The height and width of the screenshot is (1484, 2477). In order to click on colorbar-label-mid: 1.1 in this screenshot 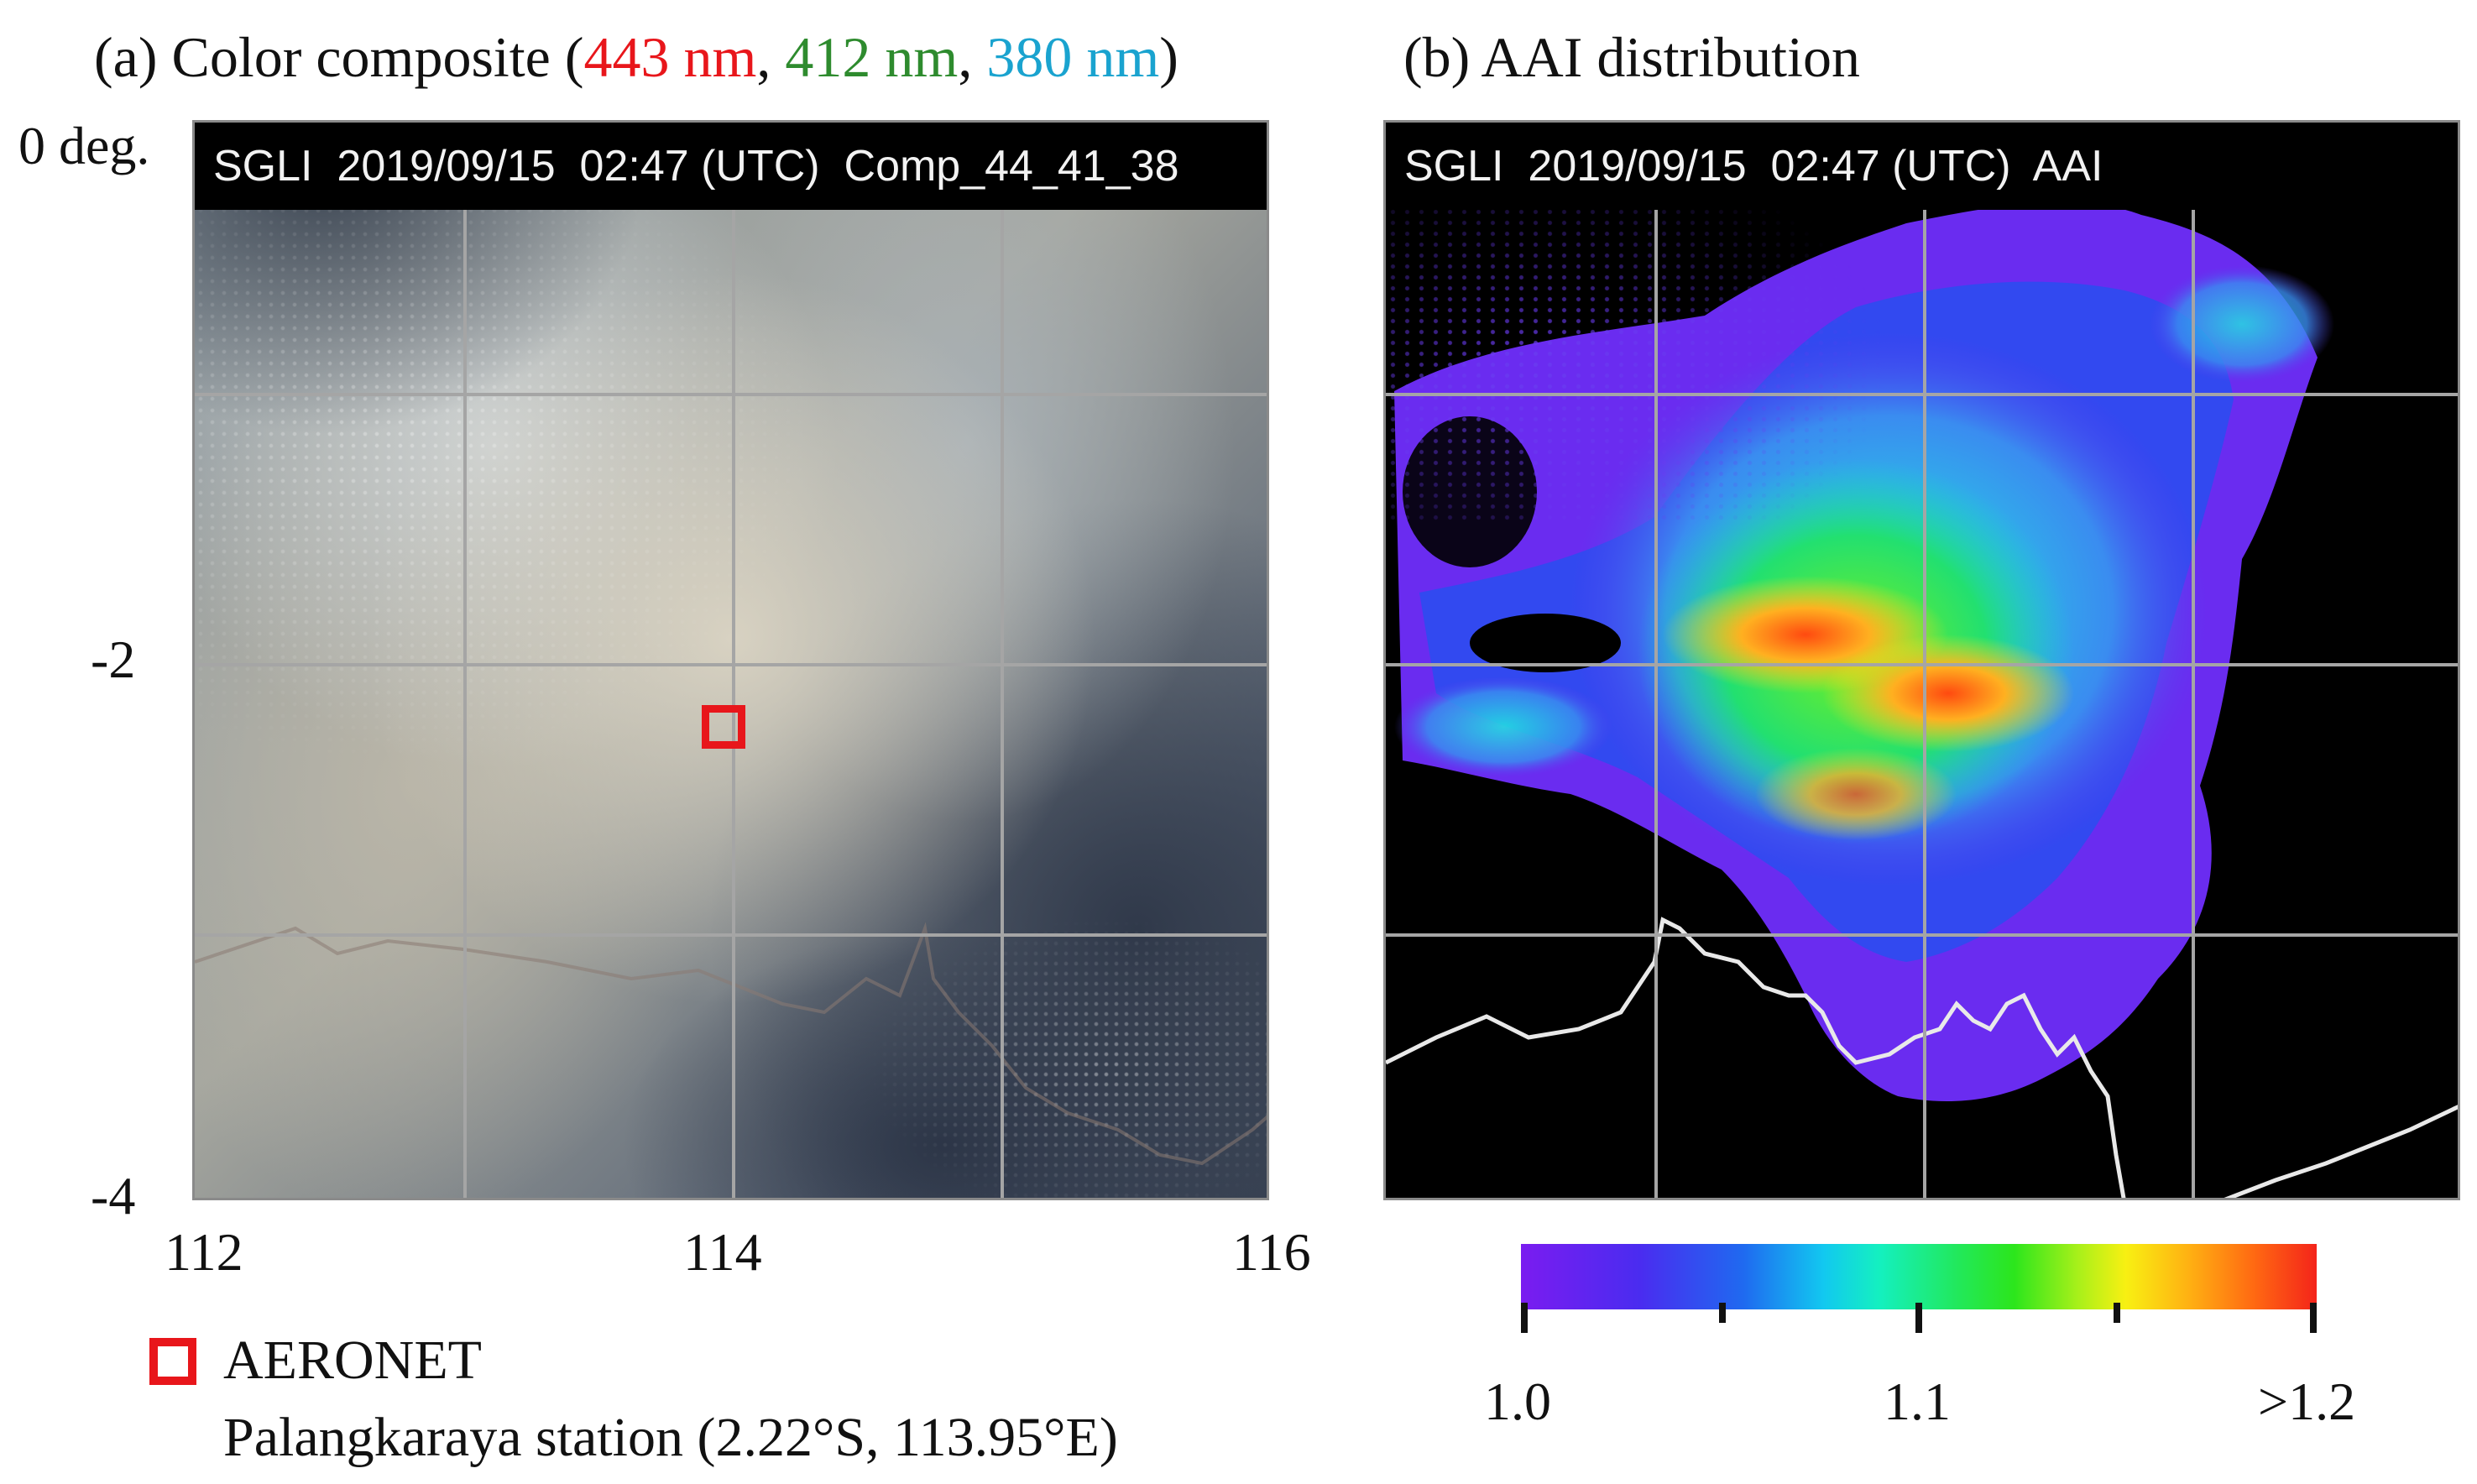, I will do `click(1917, 1401)`.